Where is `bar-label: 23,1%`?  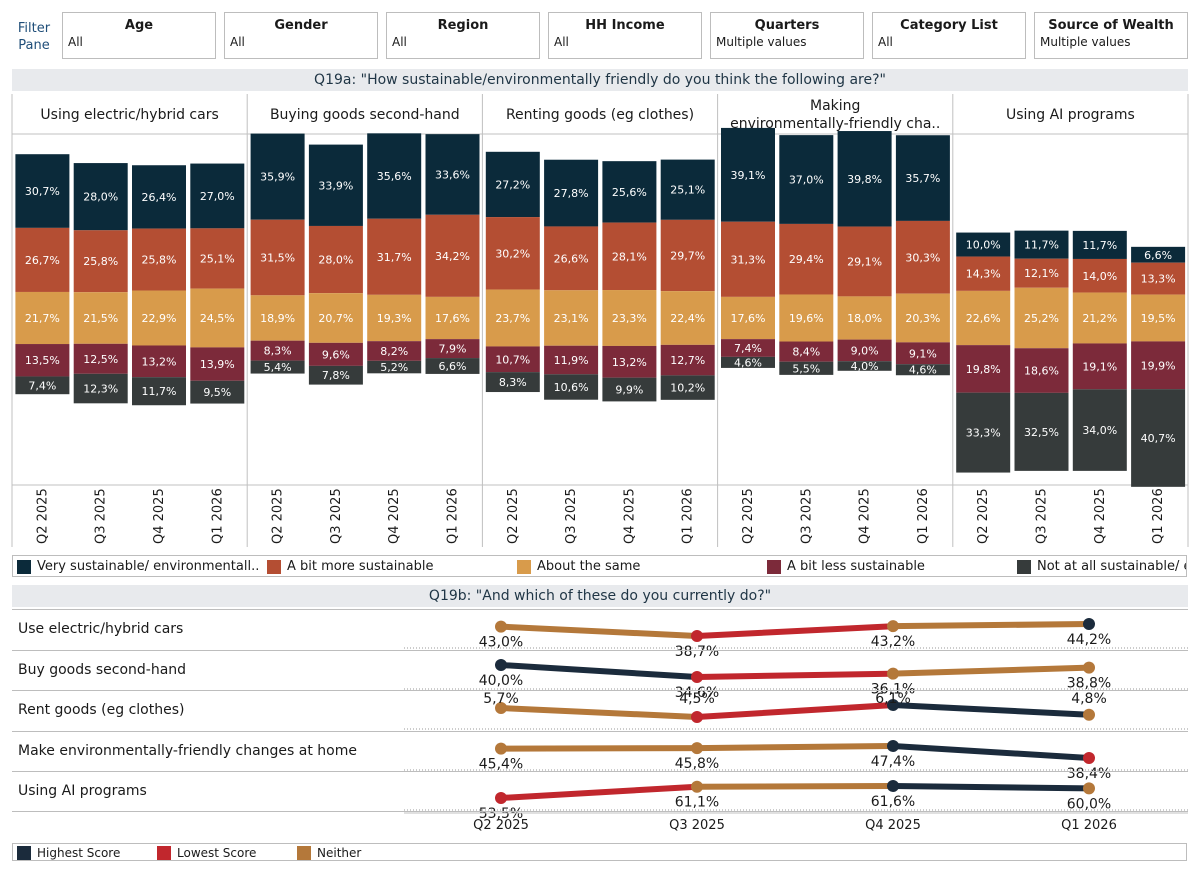
bar-label: 23,1% is located at coordinates (571, 318).